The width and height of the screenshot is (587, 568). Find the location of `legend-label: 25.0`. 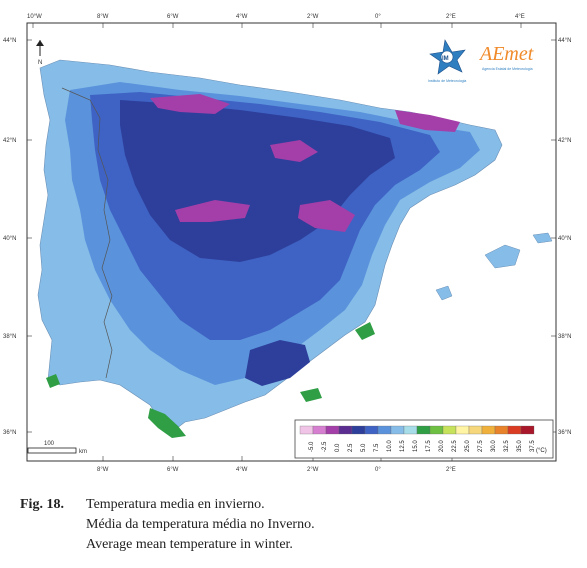

legend-label: 25.0 is located at coordinates (468, 446).